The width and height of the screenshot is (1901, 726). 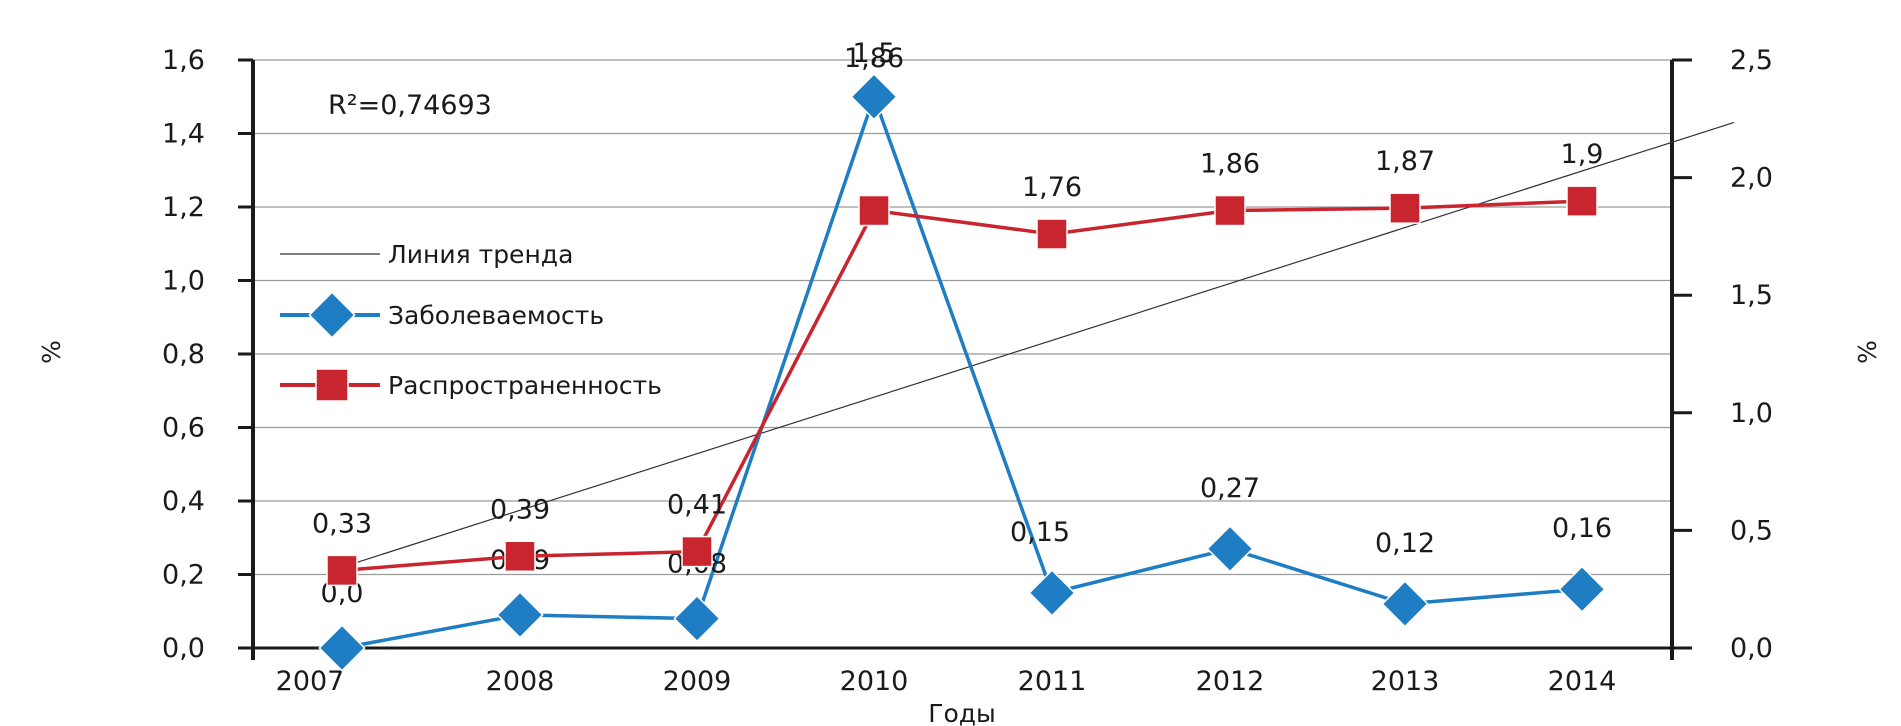 I want to click on prevalence-data-label: 0,39, so click(x=520, y=509).